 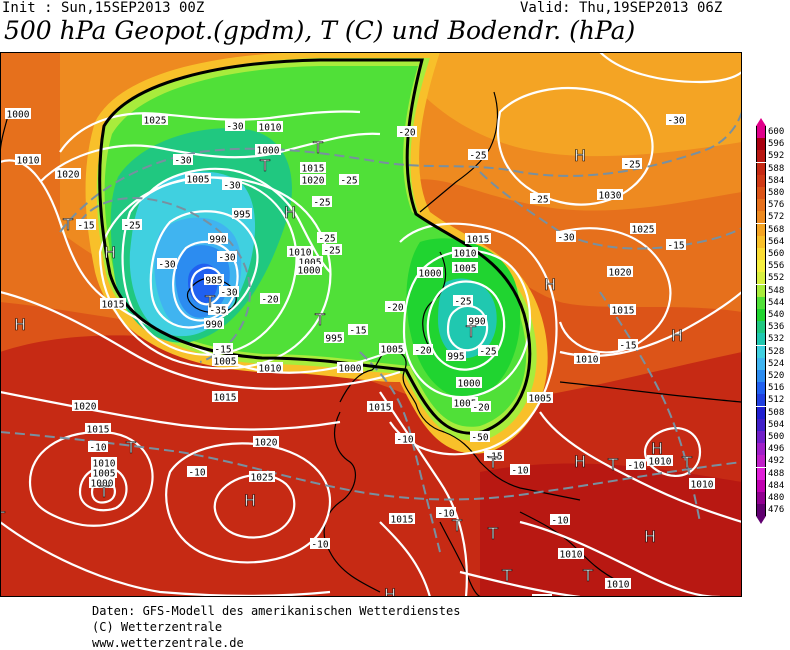 I want to click on footer-website: www.wetterzentrale.de, so click(x=168, y=643).